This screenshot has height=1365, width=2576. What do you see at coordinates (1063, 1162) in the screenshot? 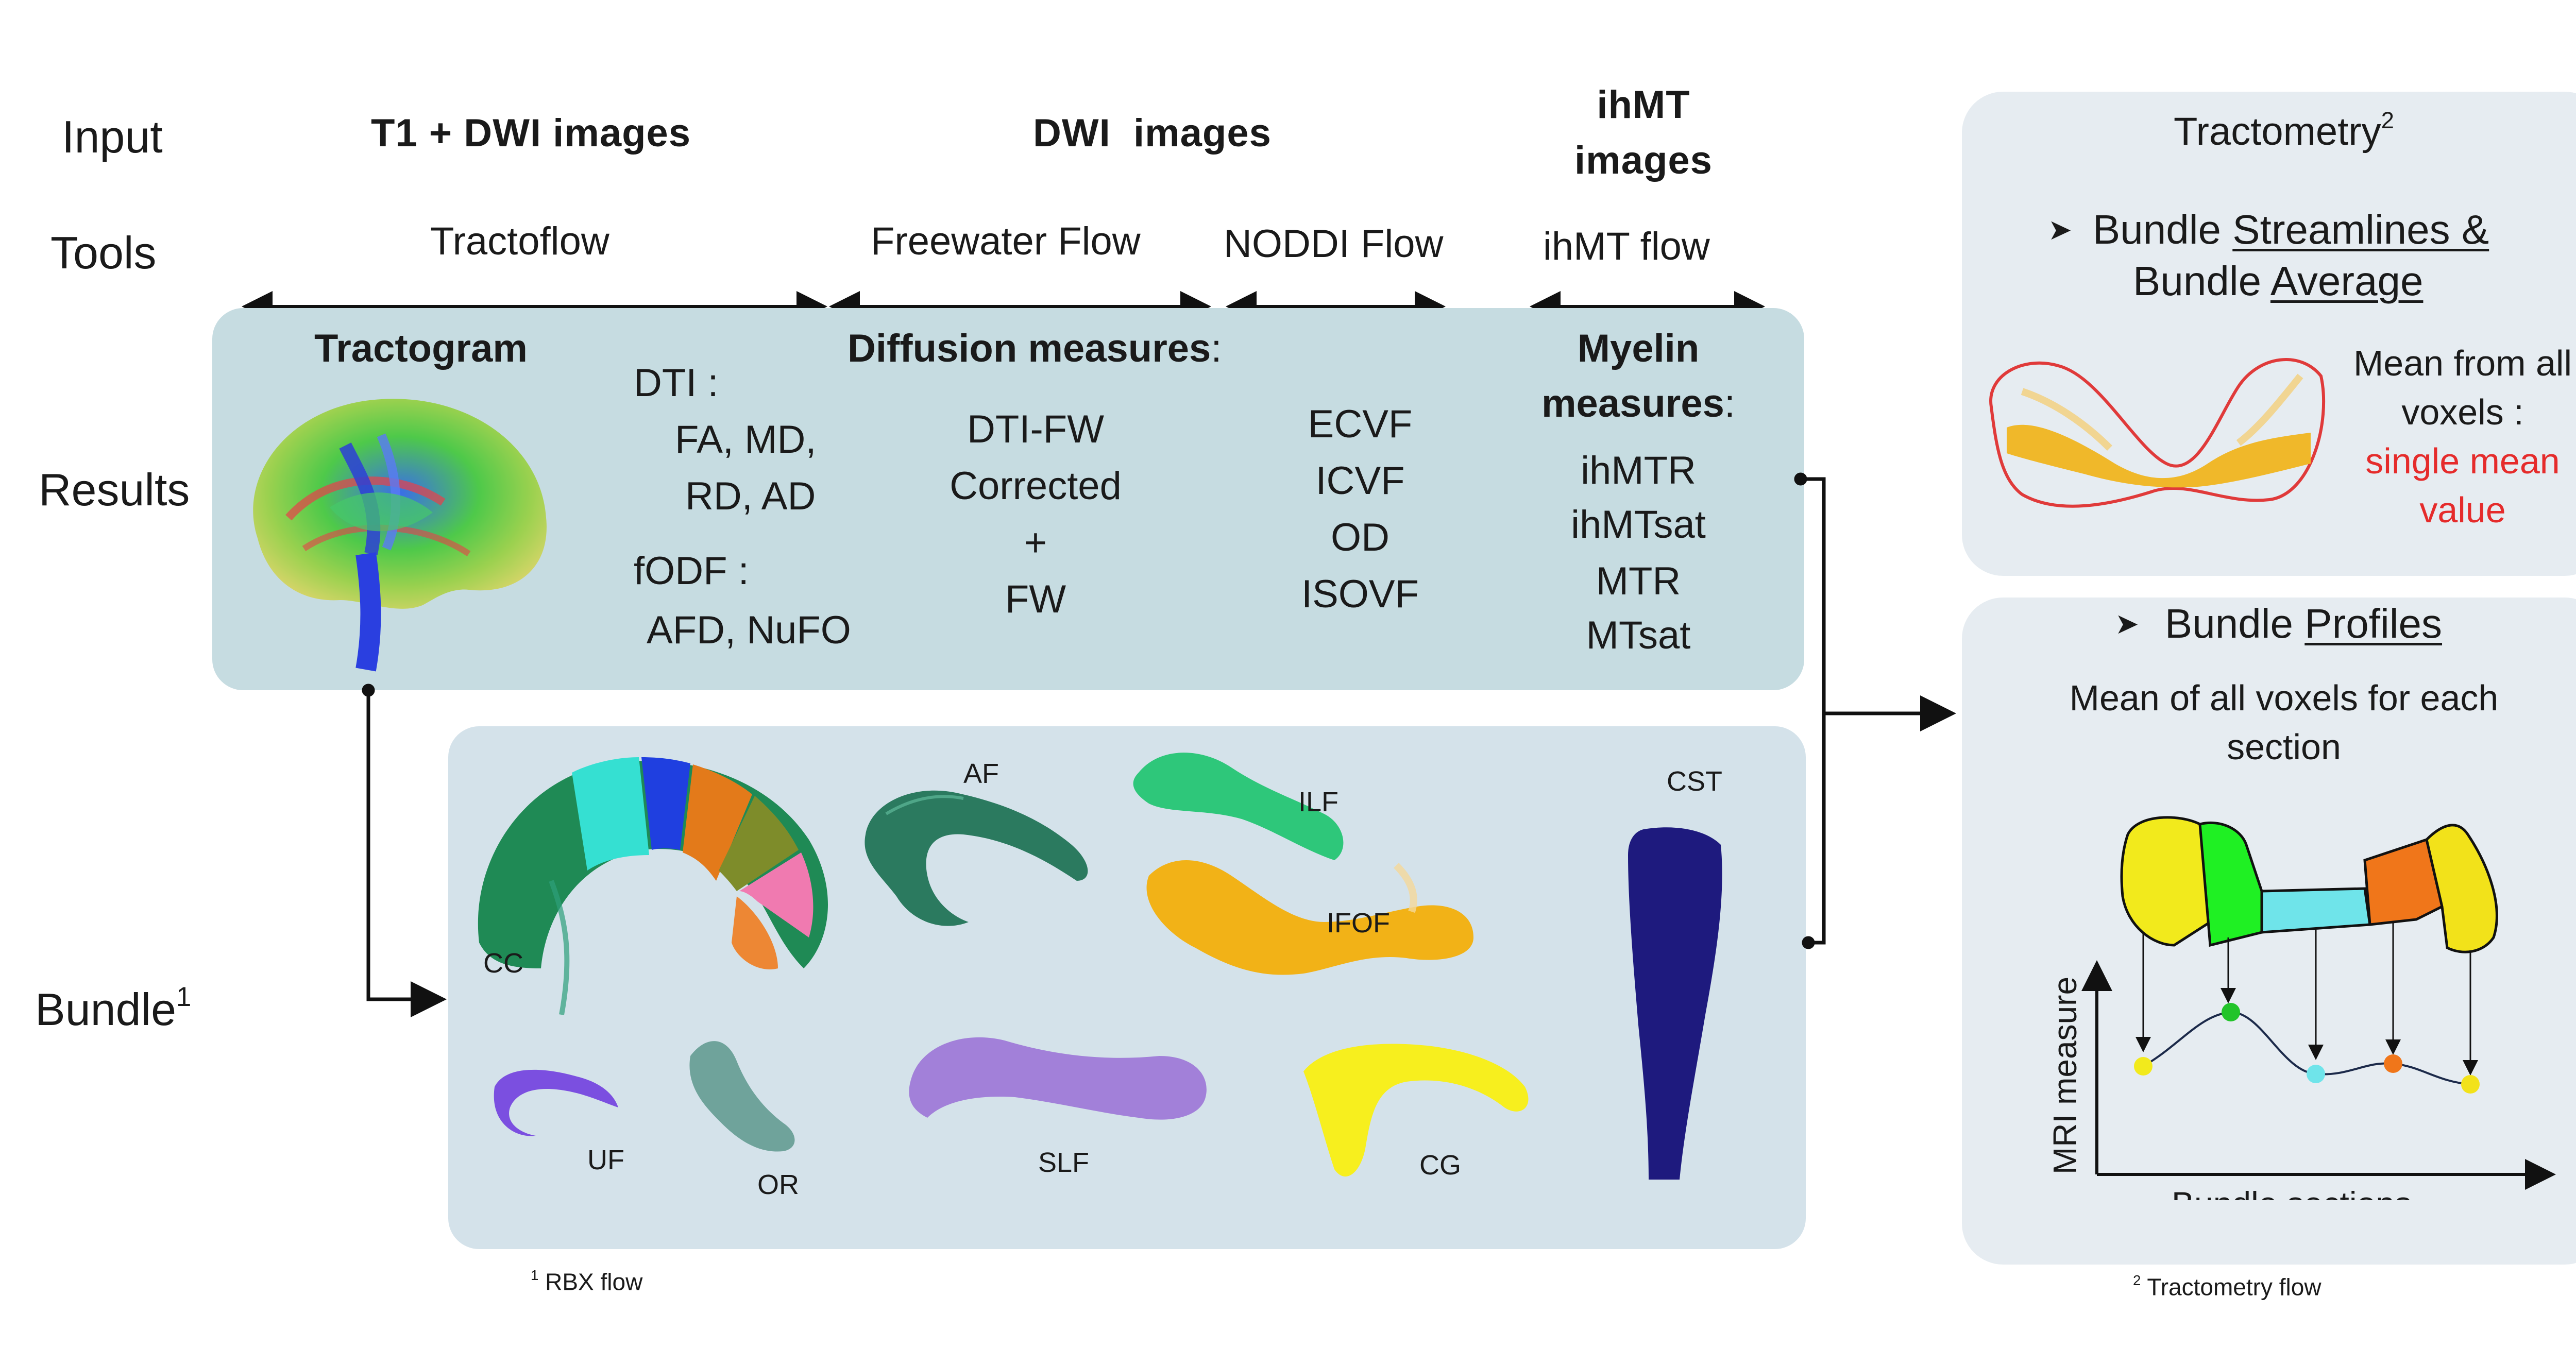
I see `bundle-slf-label: SLF` at bounding box center [1063, 1162].